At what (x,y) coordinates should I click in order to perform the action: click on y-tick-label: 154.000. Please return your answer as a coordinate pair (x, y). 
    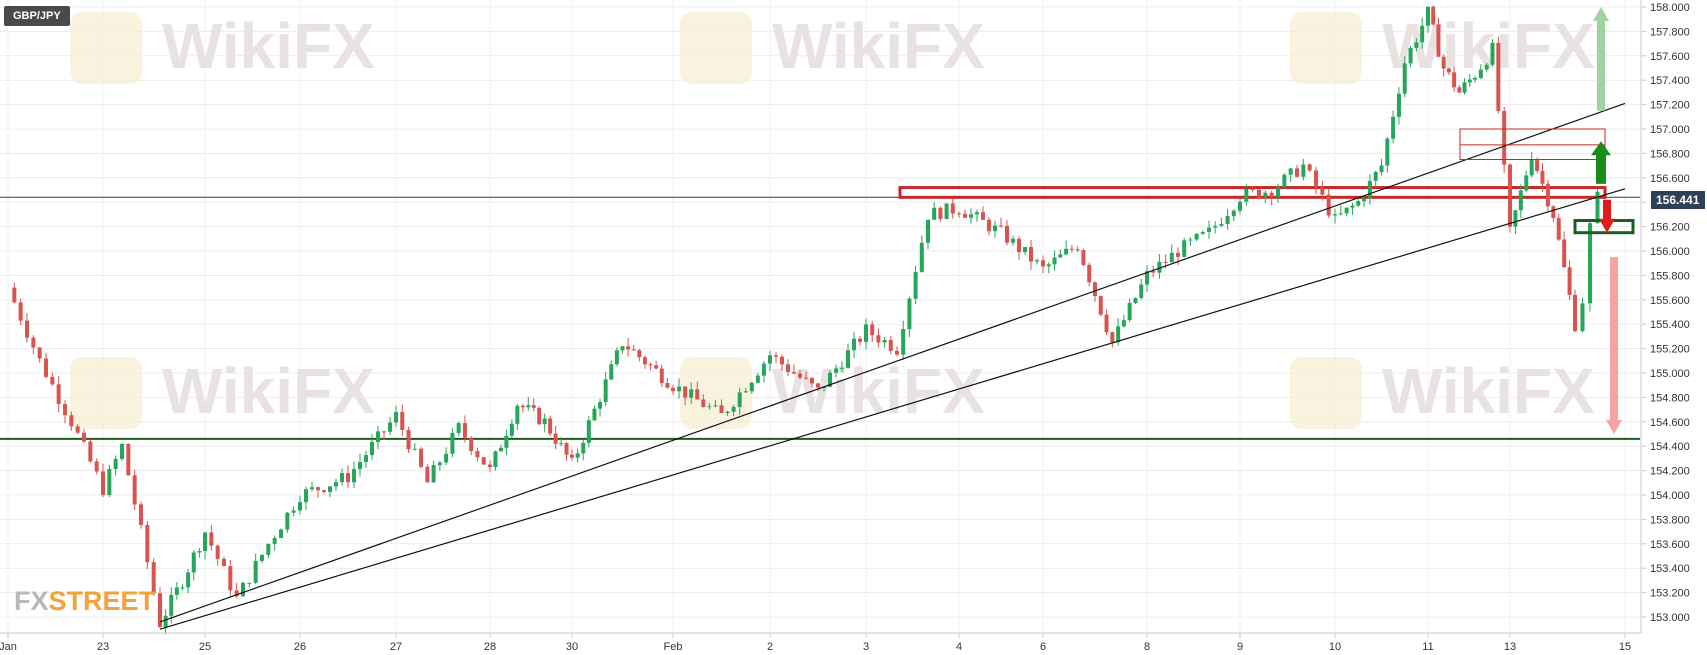
    Looking at the image, I should click on (1670, 496).